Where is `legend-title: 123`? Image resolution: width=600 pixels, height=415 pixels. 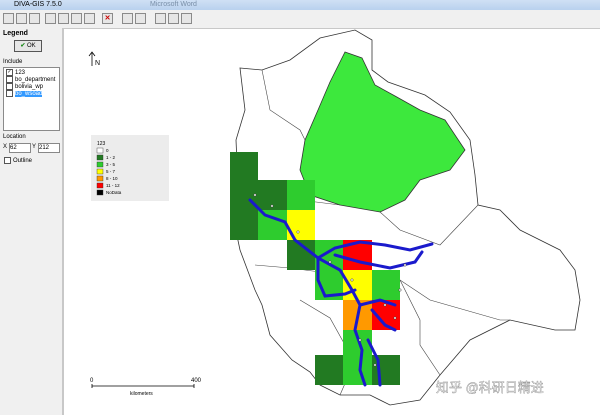 legend-title: 123 is located at coordinates (101, 144).